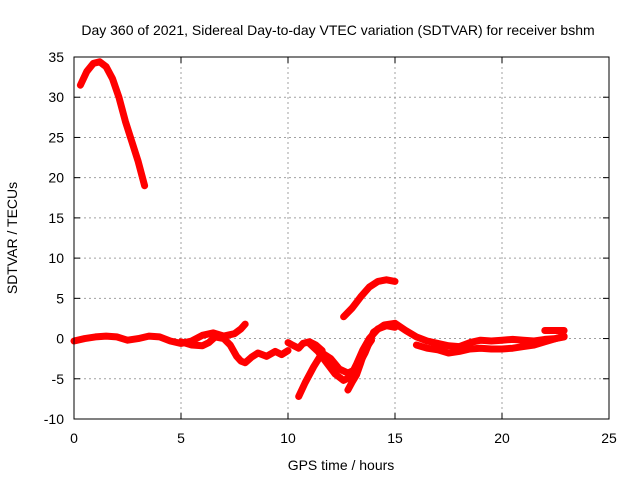 This screenshot has height=480, width=640. I want to click on y-tick-label: 0, so click(60, 339).